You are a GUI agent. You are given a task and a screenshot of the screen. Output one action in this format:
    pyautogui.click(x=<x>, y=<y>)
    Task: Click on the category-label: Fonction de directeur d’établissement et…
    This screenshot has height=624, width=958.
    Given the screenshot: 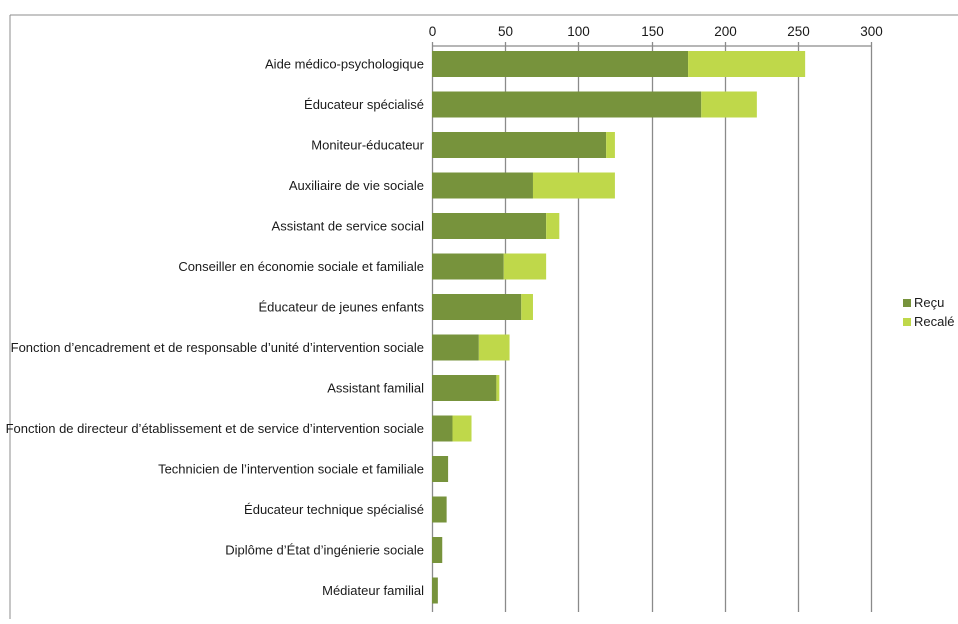 What is the action you would take?
    pyautogui.click(x=215, y=428)
    